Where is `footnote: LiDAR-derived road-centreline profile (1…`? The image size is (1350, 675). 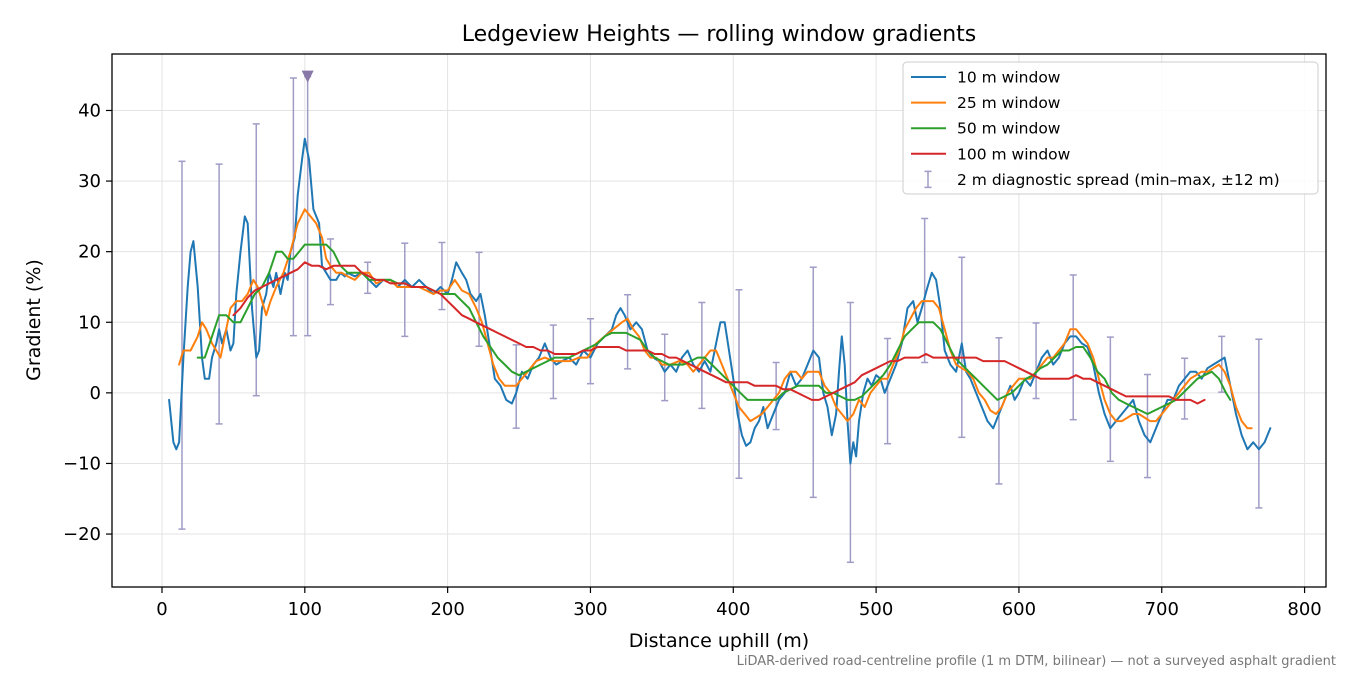
footnote: LiDAR-derived road-centreline profile (1… is located at coordinates (1036, 661).